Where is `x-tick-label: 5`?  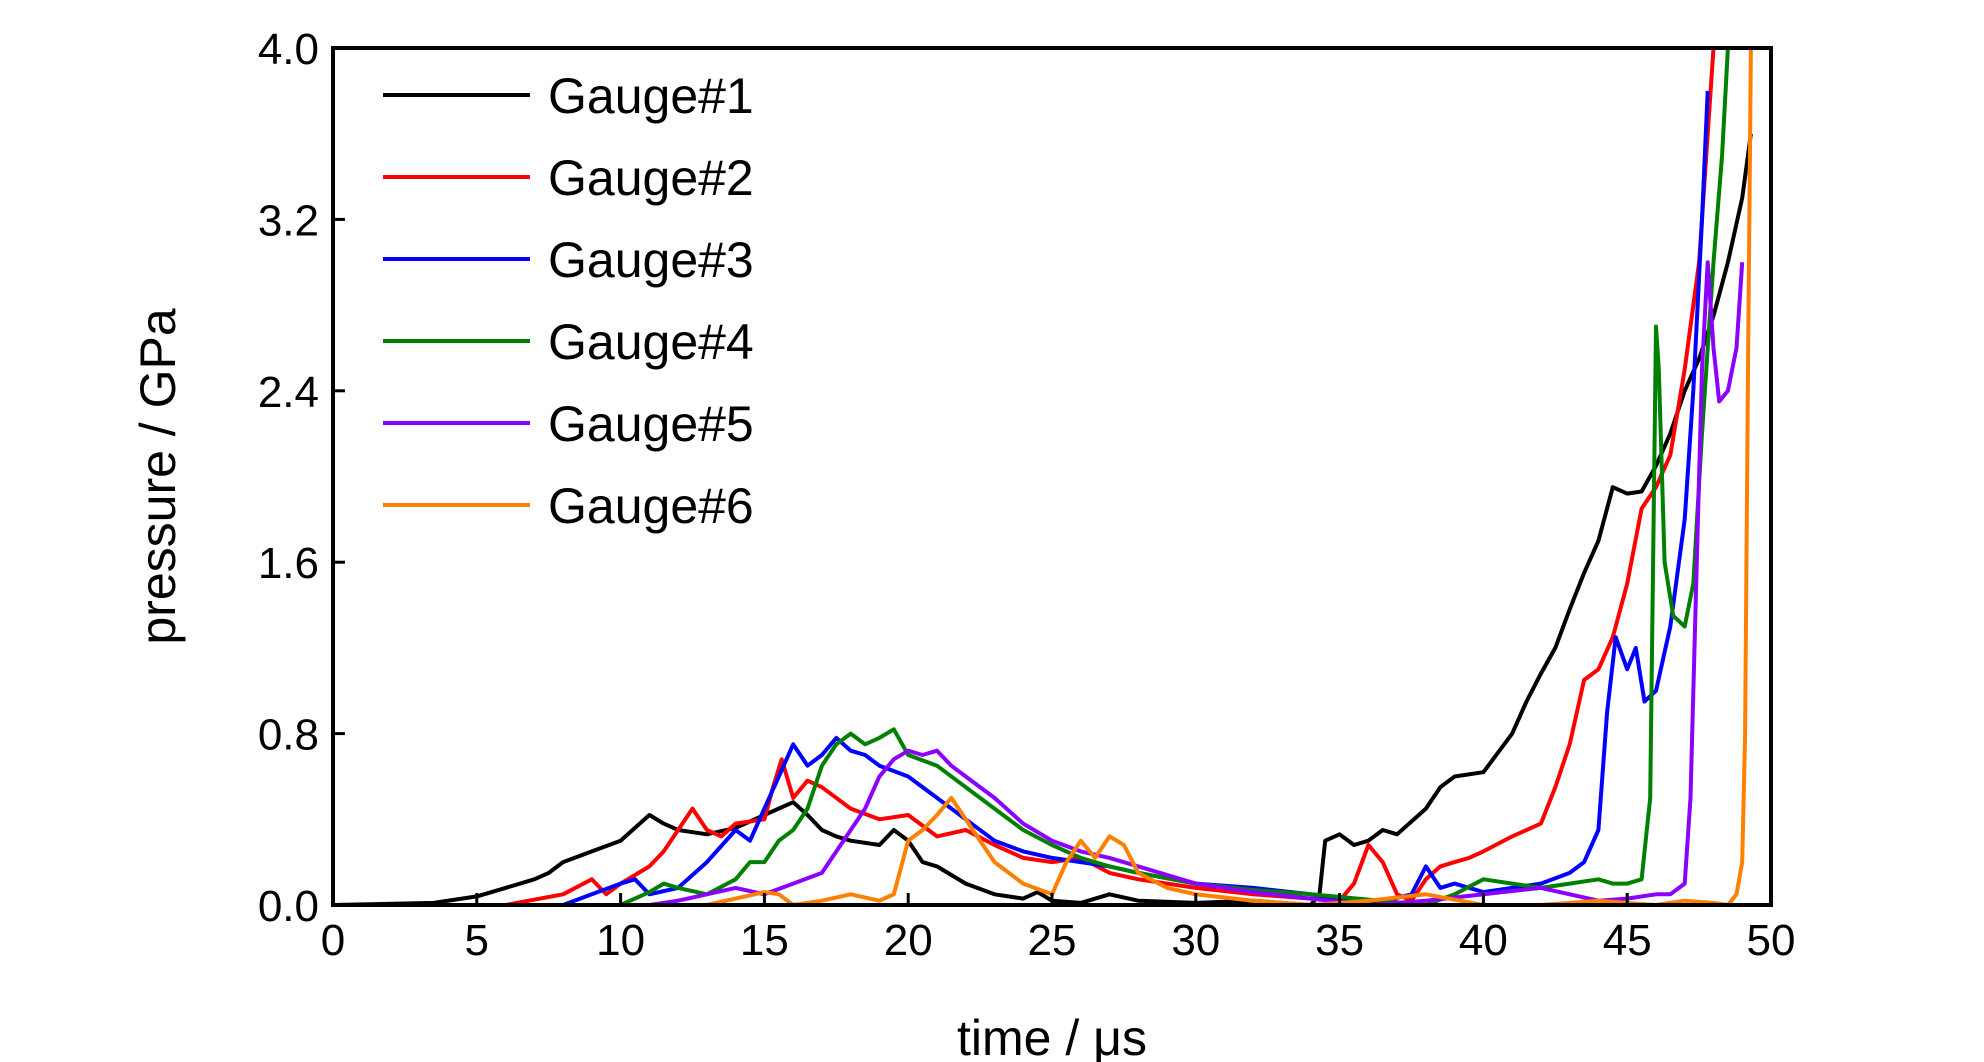
x-tick-label: 5 is located at coordinates (477, 940).